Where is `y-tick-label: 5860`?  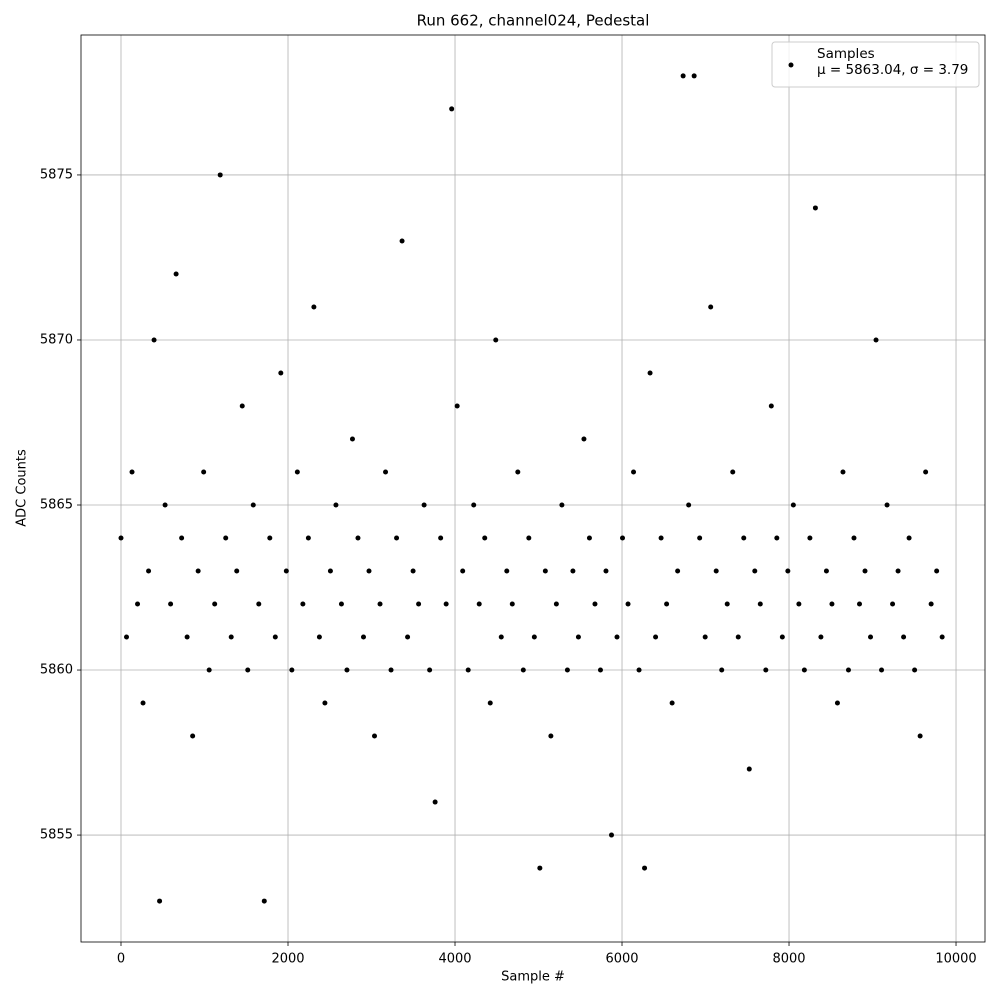
y-tick-label: 5860 is located at coordinates (56, 670).